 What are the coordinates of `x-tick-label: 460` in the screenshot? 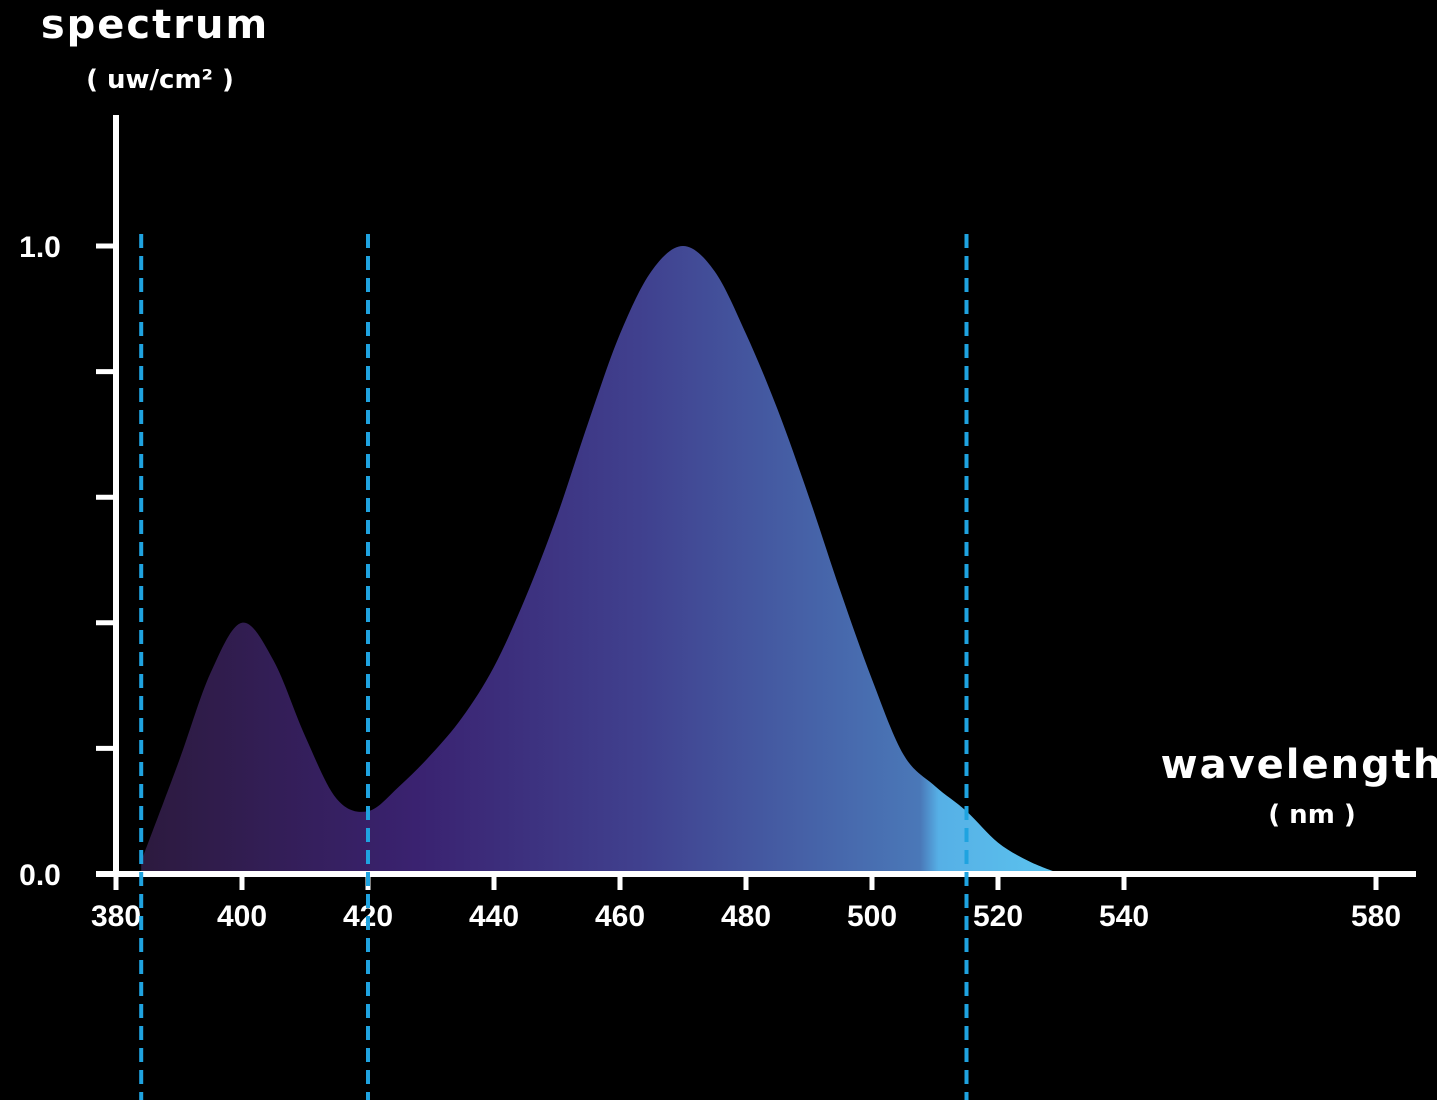 It's located at (620, 916).